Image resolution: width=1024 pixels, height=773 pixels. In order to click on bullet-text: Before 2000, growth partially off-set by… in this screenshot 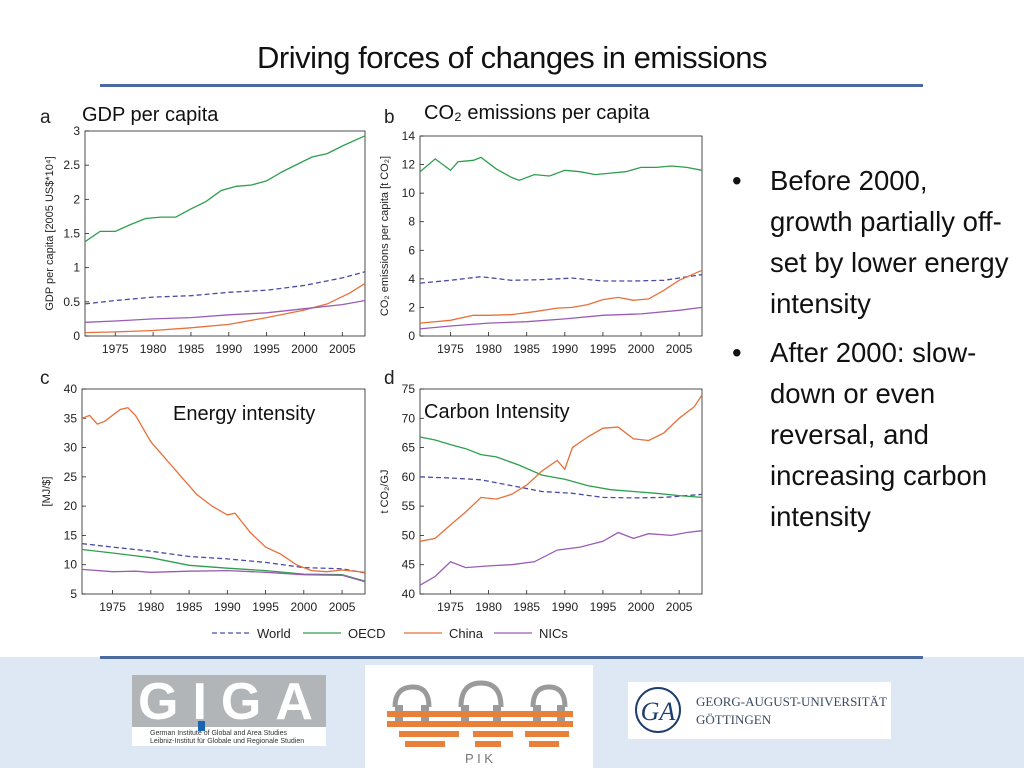, I will do `click(889, 242)`.